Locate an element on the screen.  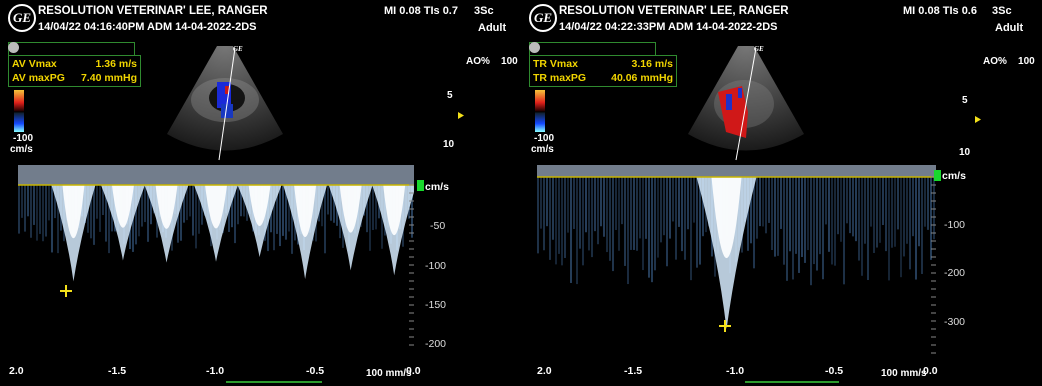
time-tick: -1.5 is located at coordinates (633, 371).